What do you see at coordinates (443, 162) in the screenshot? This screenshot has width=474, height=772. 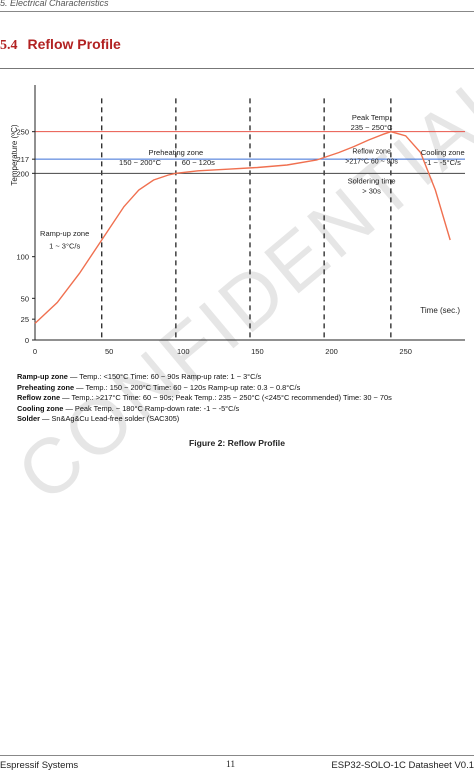 I see `annotation-cooling-rate: -1 ~ -5°C/s` at bounding box center [443, 162].